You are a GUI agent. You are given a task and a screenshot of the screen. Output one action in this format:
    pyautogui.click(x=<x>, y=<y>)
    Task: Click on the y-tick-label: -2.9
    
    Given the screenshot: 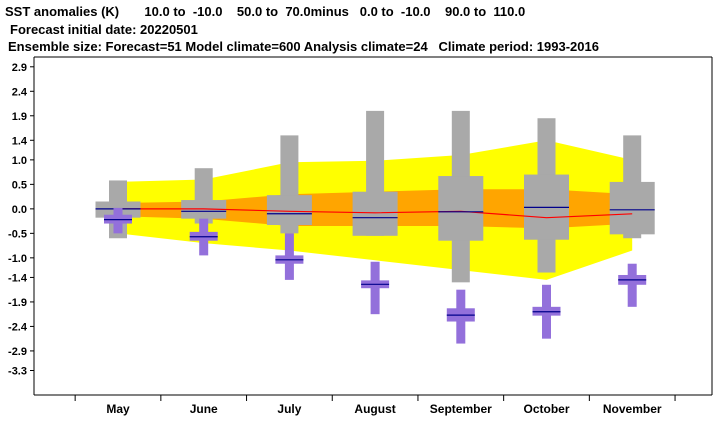 What is the action you would take?
    pyautogui.click(x=17, y=352)
    